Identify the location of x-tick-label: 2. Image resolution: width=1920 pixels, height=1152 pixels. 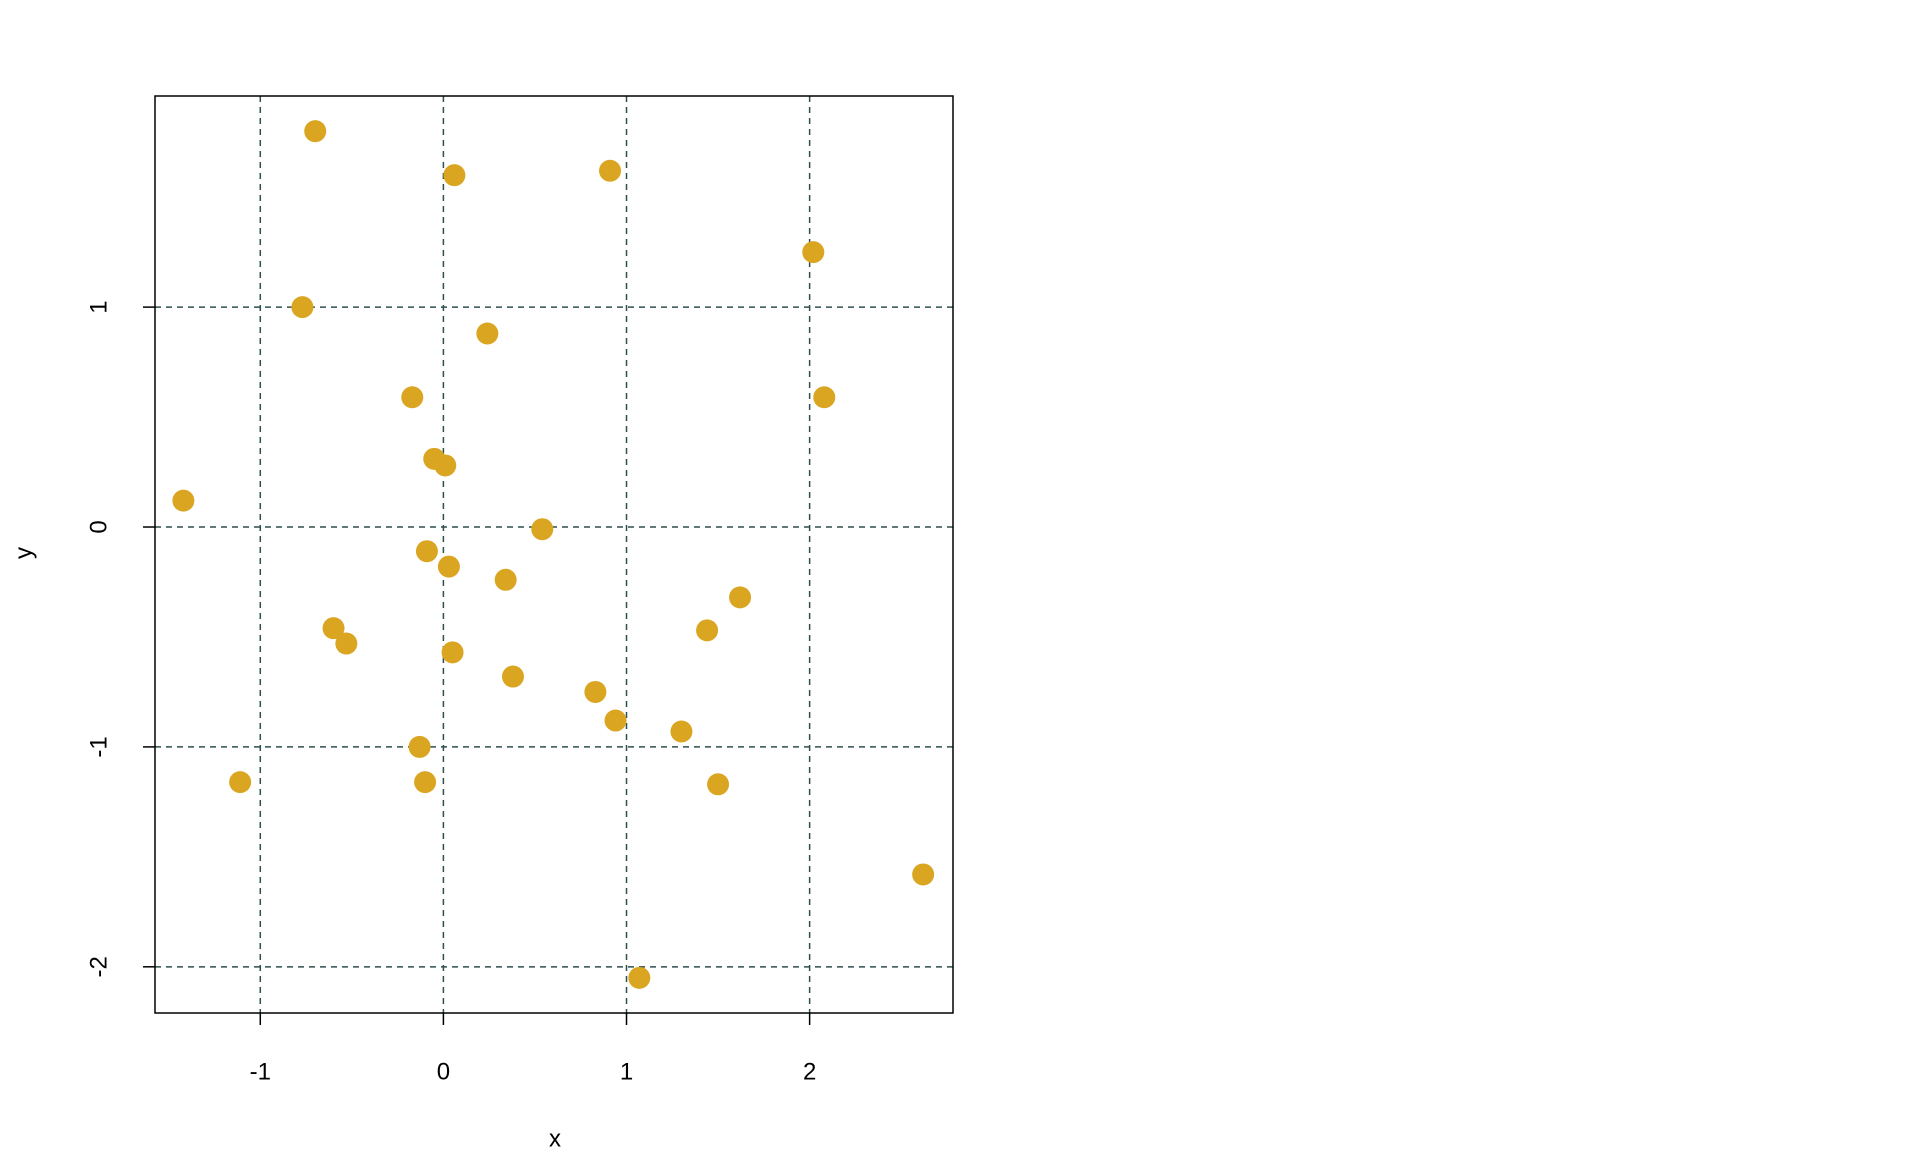
(809, 1071).